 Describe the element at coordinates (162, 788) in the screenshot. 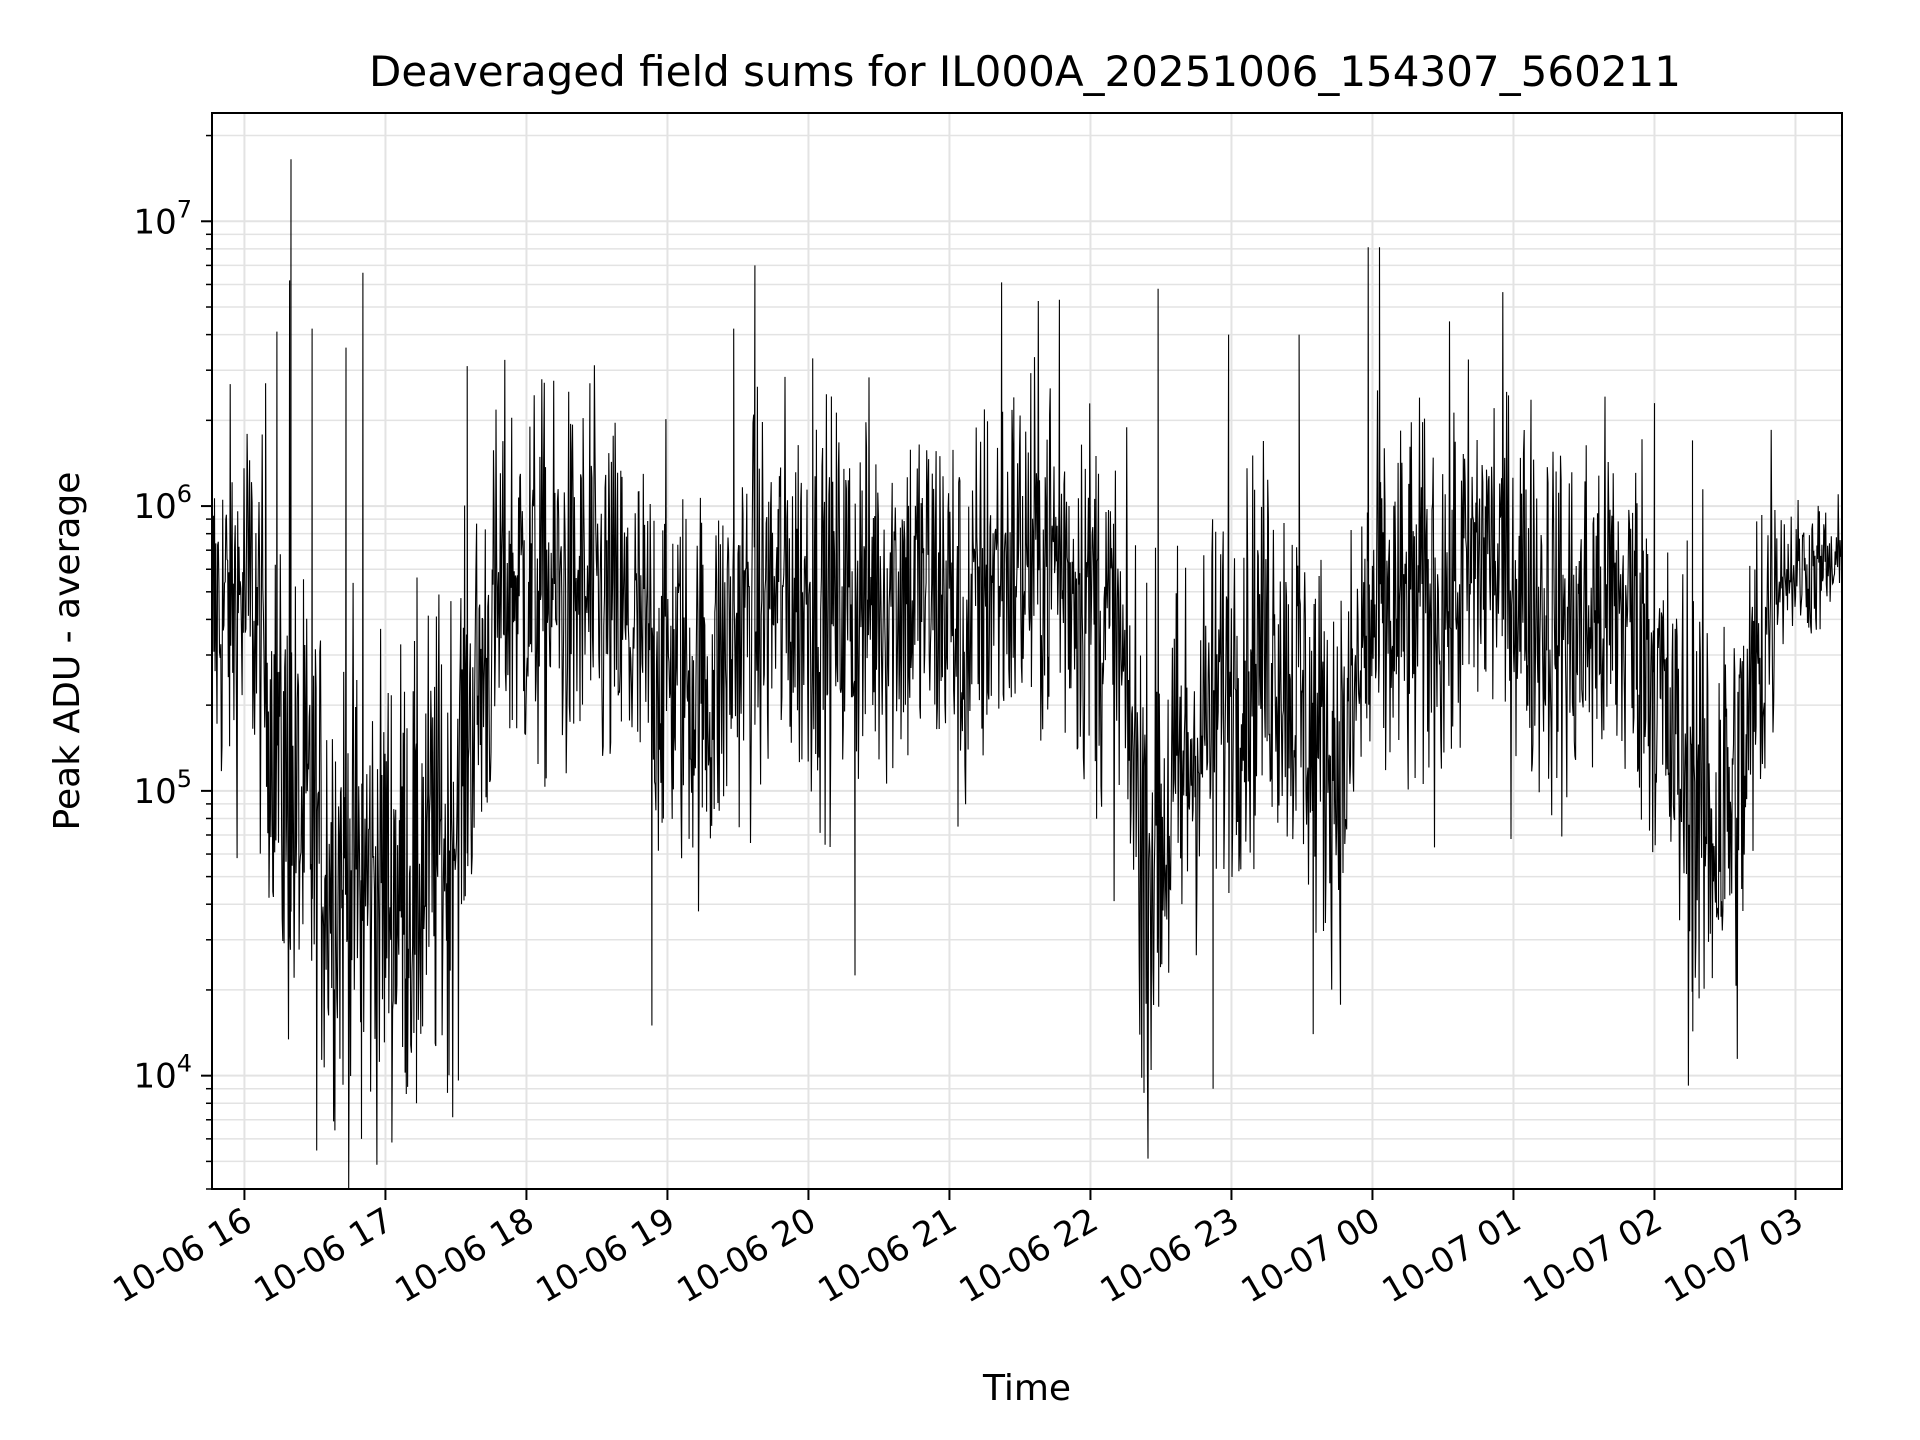

I see `y-tick-label: 10⁵` at that location.